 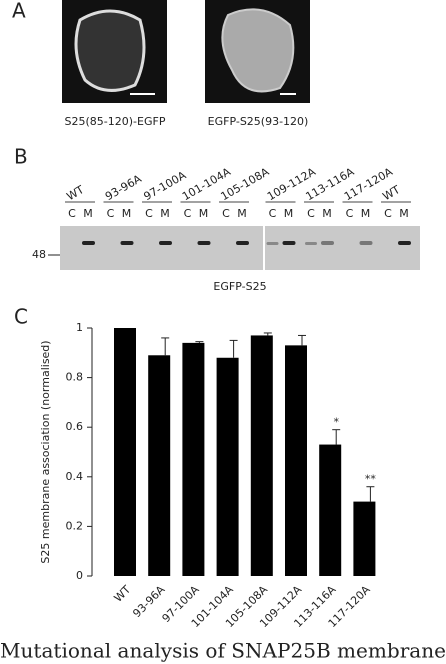 What do you see at coordinates (21, 317) in the screenshot?
I see `panel-label: C` at bounding box center [21, 317].